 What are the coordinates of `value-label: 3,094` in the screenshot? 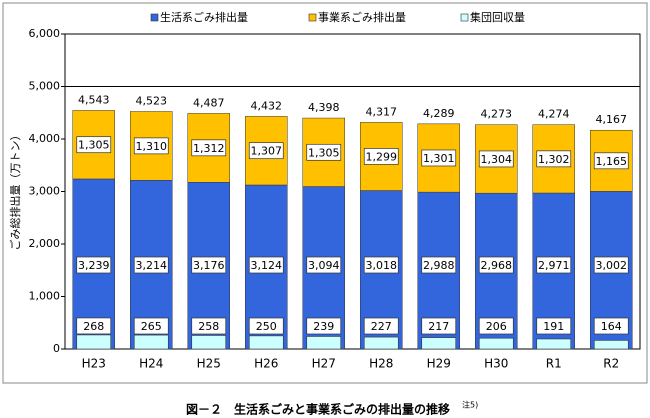 It's located at (324, 265).